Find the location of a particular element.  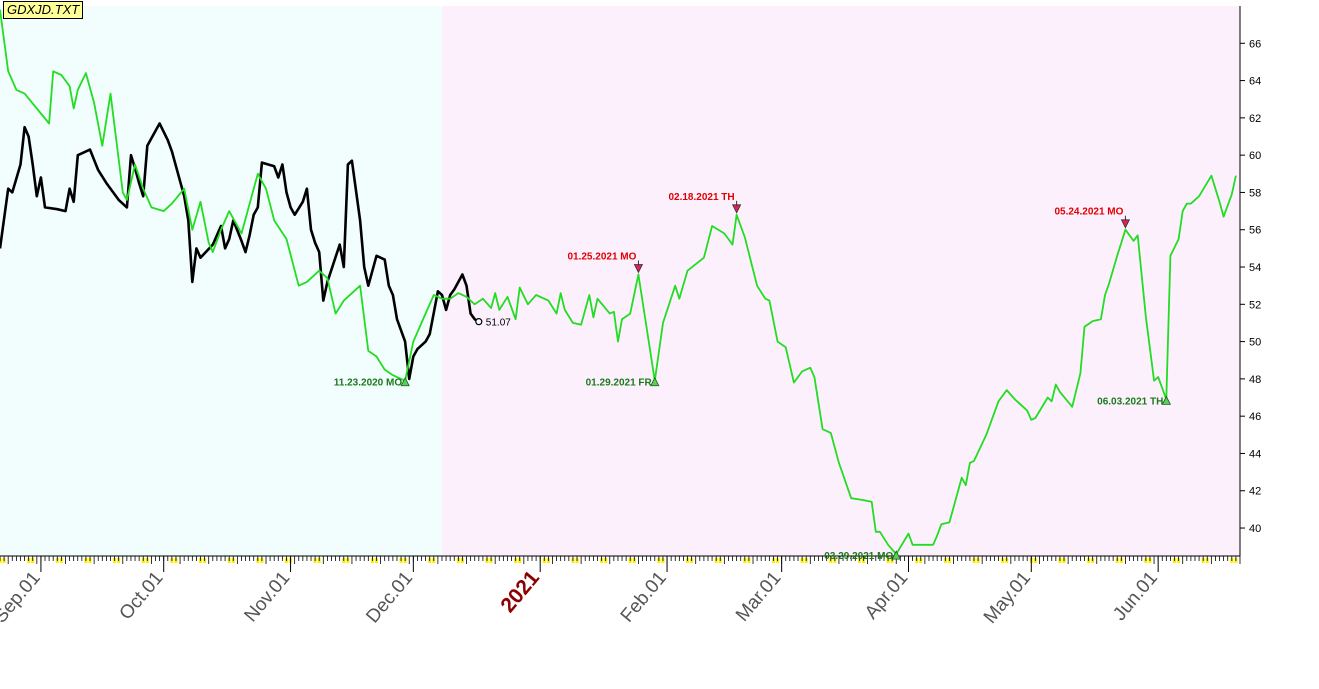

low-turn-label: 06.03.2021 TH is located at coordinates (1130, 401).